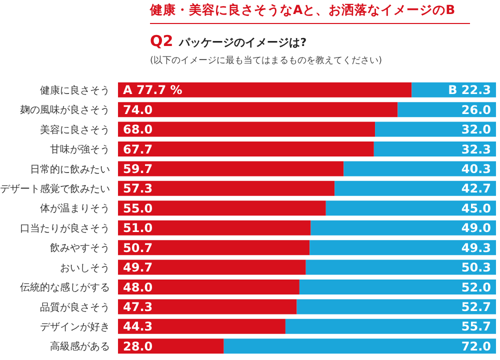 The image size is (500, 360). What do you see at coordinates (138, 346) in the screenshot?
I see `data-label: 28.0` at bounding box center [138, 346].